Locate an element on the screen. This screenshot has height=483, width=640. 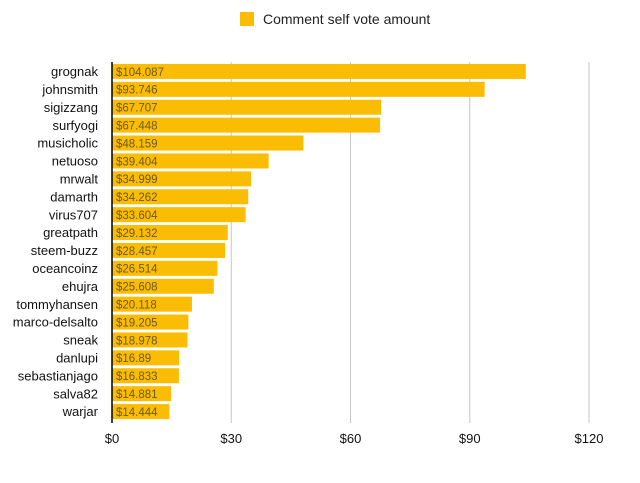
category-label-warjar: warjar is located at coordinates (80, 411).